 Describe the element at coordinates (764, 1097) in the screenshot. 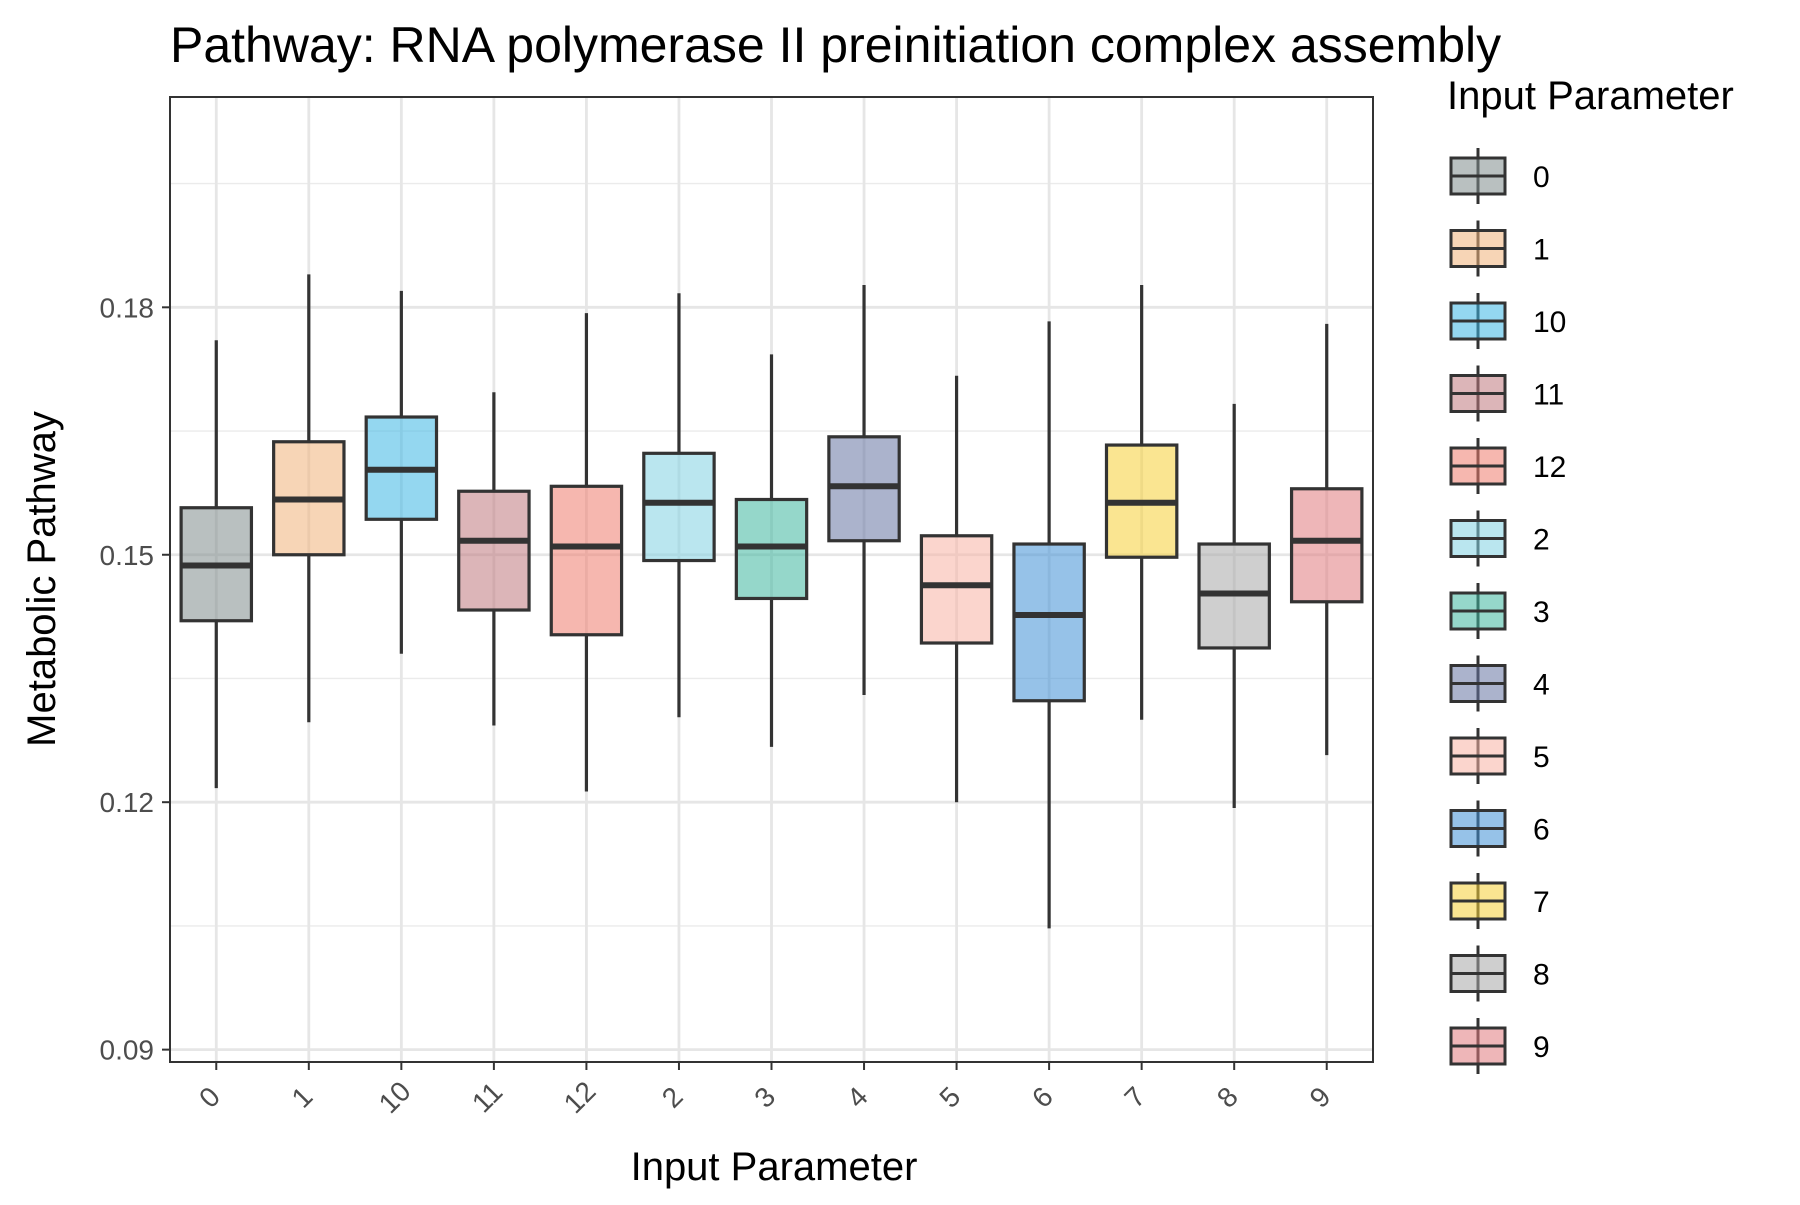

I see `x-tick-label: 3` at that location.